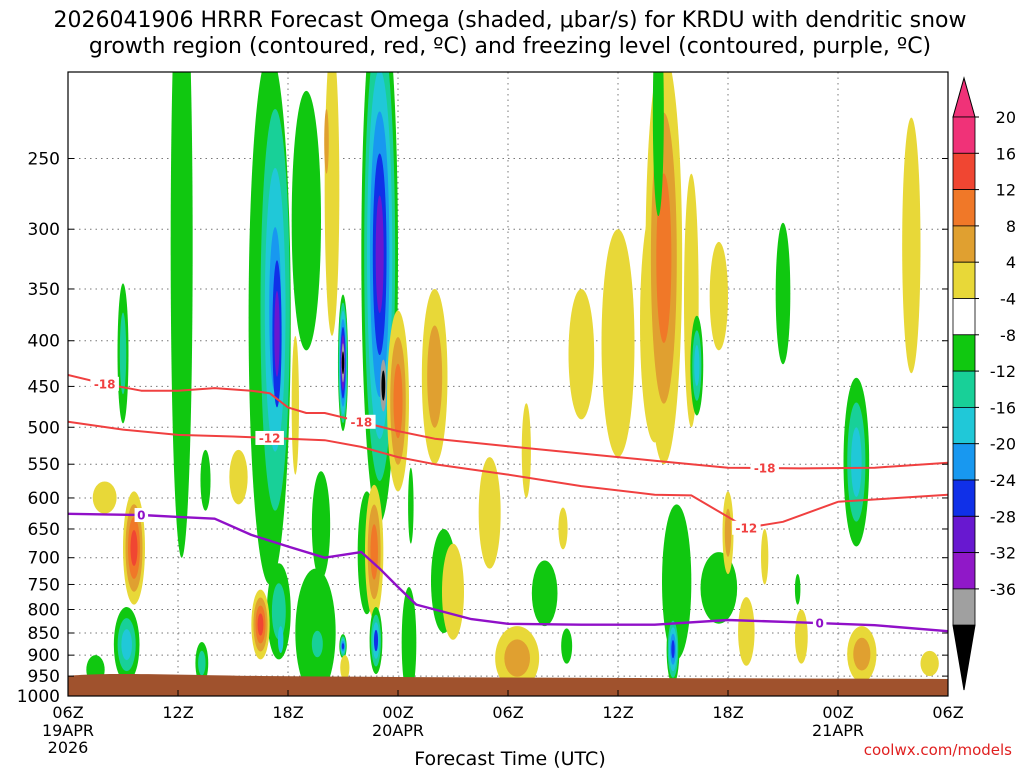 The height and width of the screenshot is (768, 1024). What do you see at coordinates (508, 422) in the screenshot?
I see `isotherm--18` at bounding box center [508, 422].